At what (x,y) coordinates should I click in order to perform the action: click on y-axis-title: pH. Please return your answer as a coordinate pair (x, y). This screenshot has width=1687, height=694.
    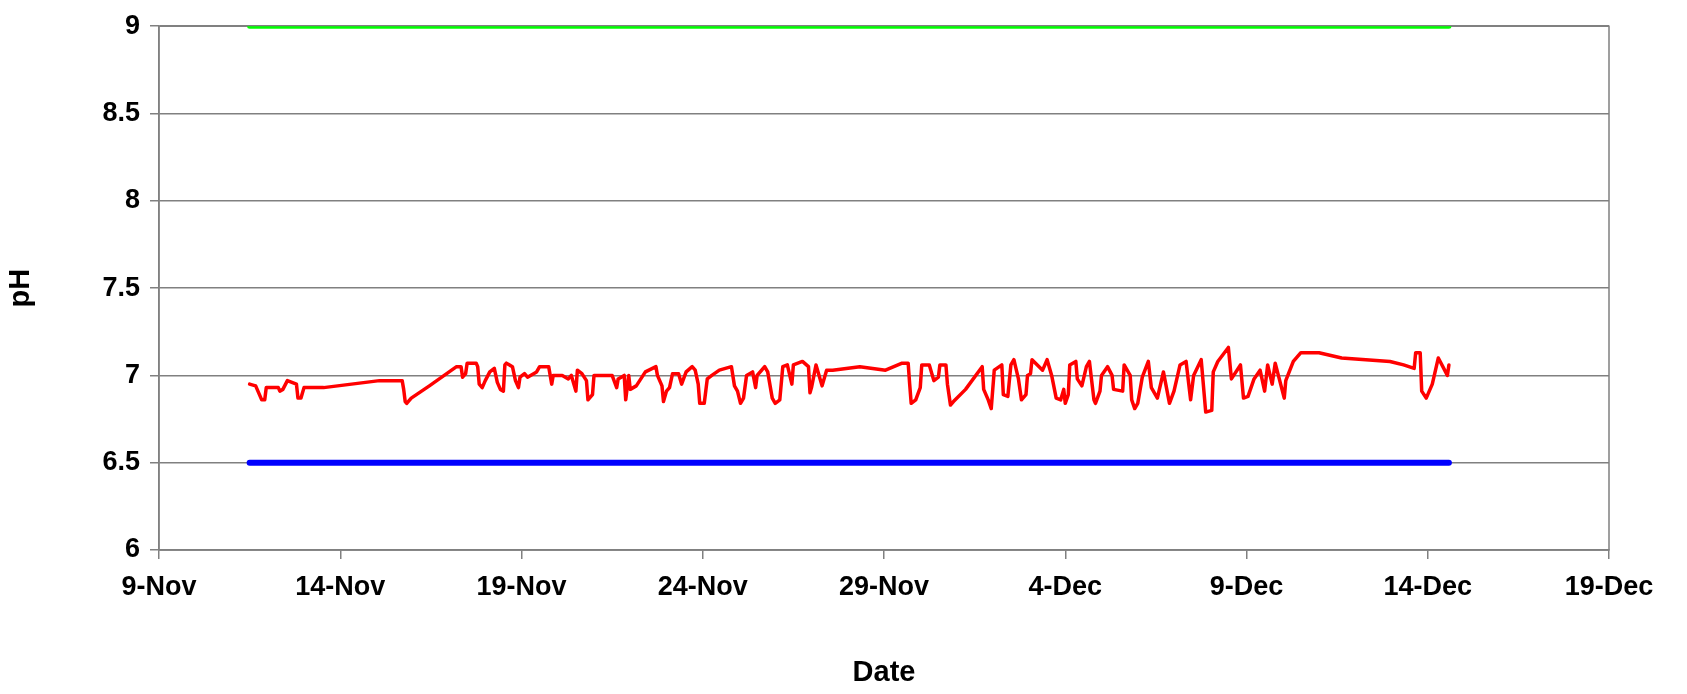
    Looking at the image, I should click on (19, 288).